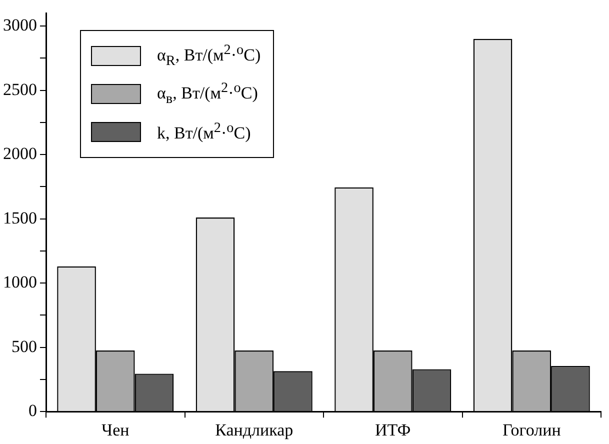 The width and height of the screenshot is (609, 444). I want to click on y-tick-label: 2500, so click(20, 89).